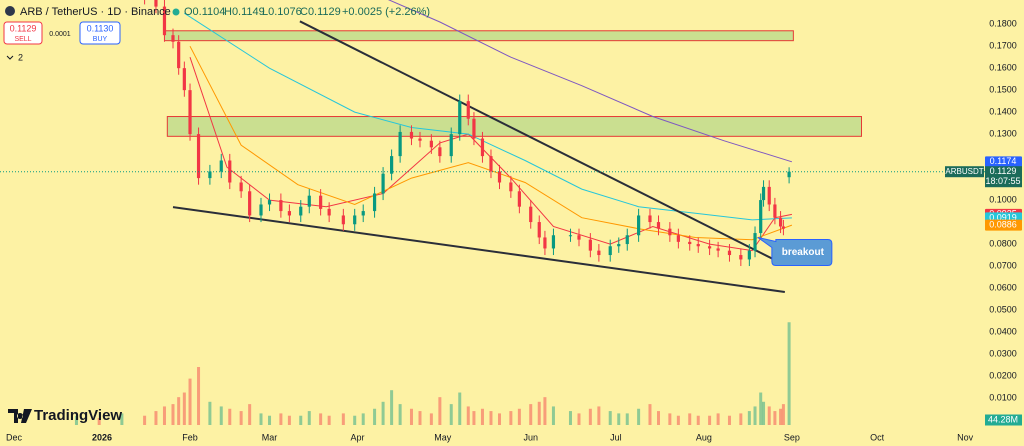  What do you see at coordinates (1003, 420) in the screenshot?
I see `volume-tag-bg` at bounding box center [1003, 420].